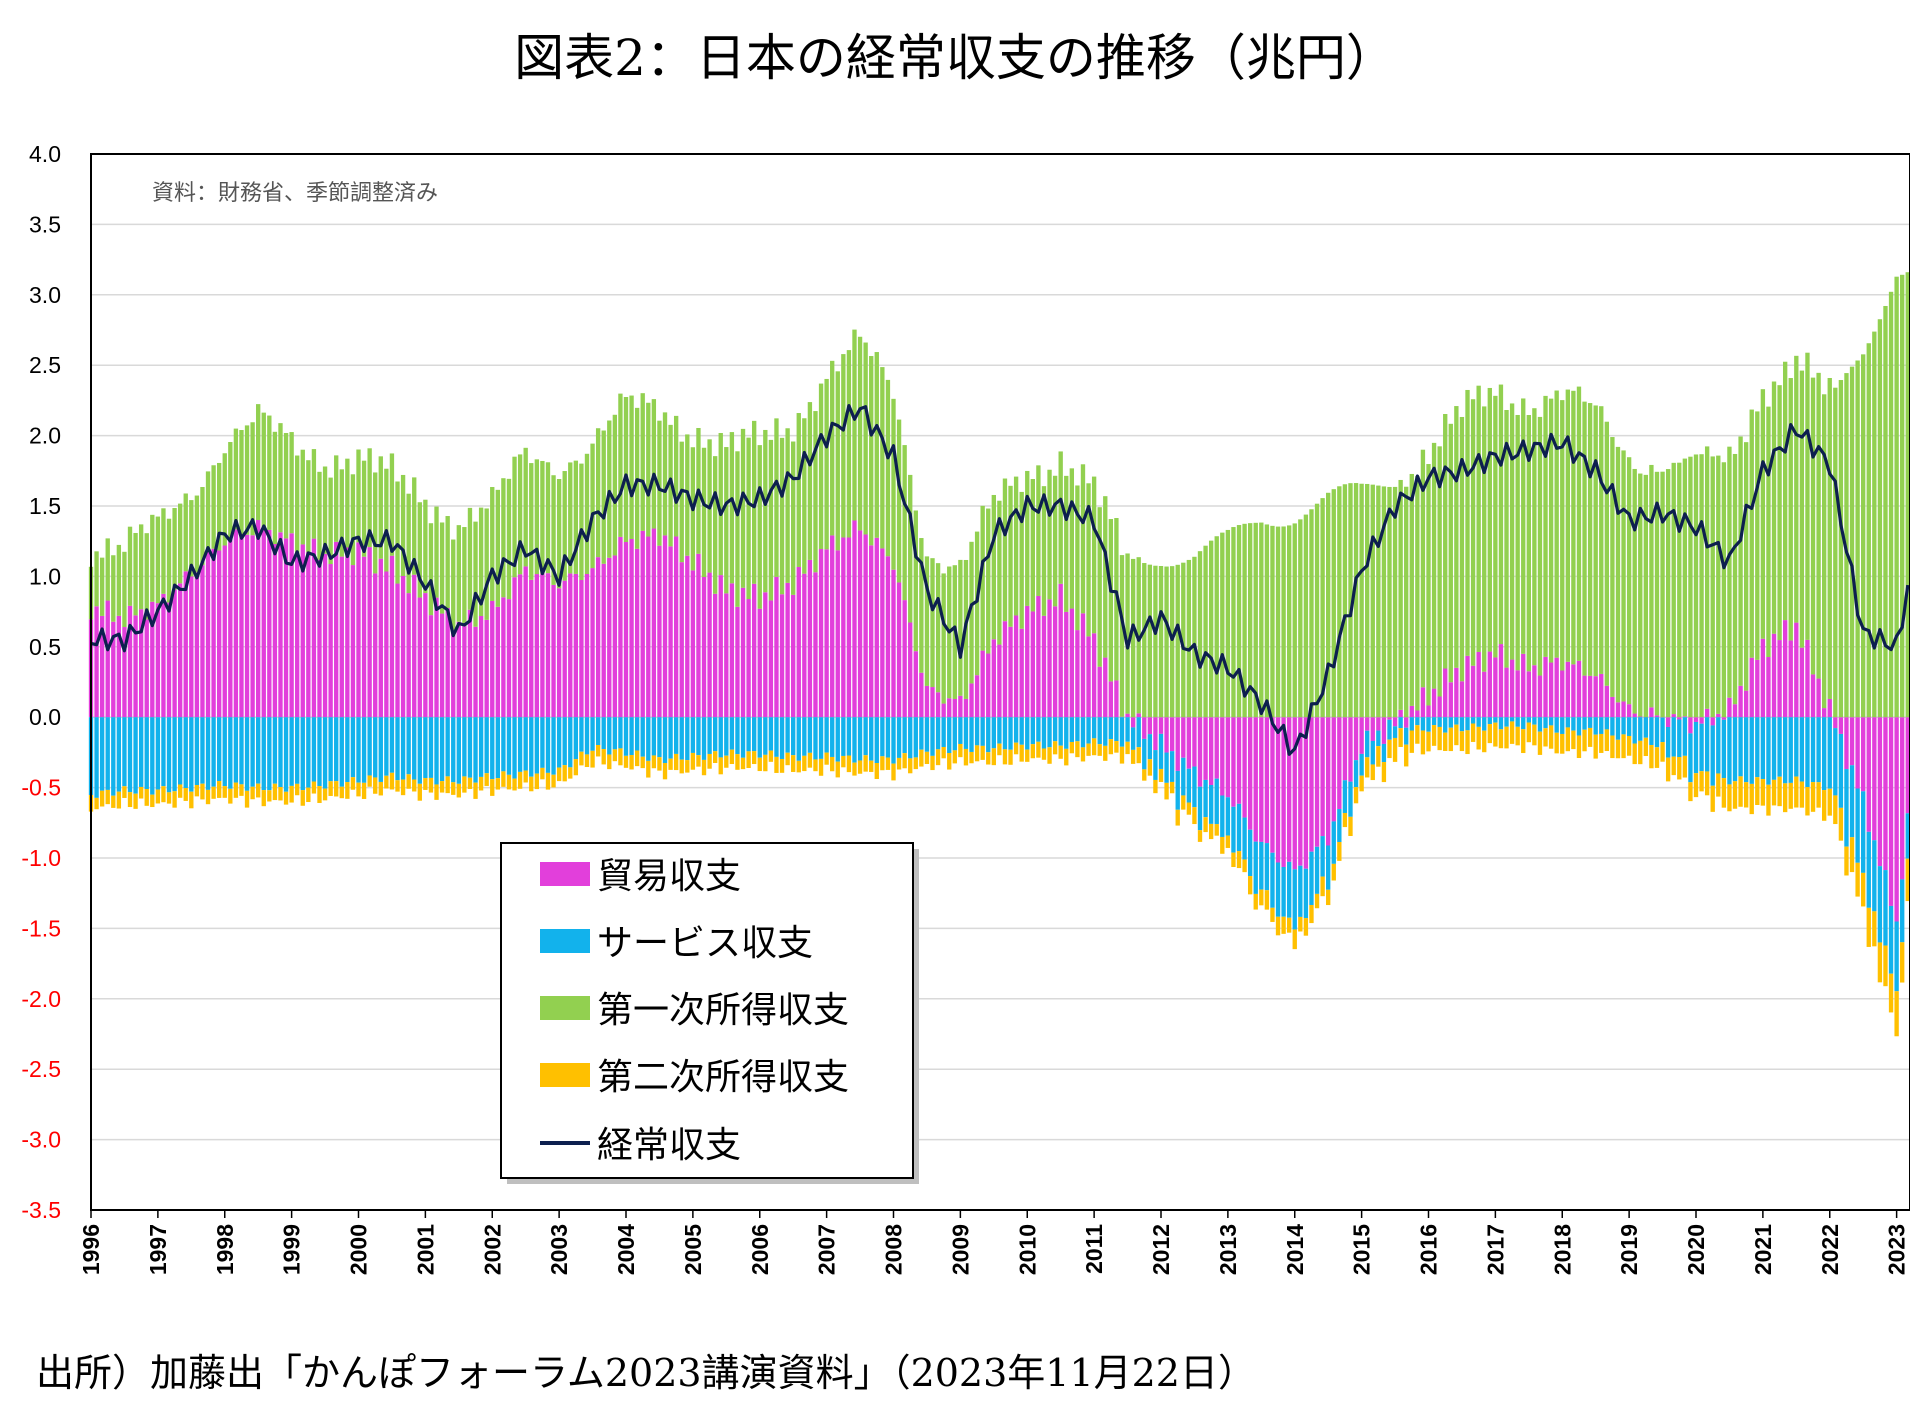 This screenshot has height=1427, width=1910. Describe the element at coordinates (669, 876) in the screenshot. I see `legend-label-trade: 貿易収支` at that location.